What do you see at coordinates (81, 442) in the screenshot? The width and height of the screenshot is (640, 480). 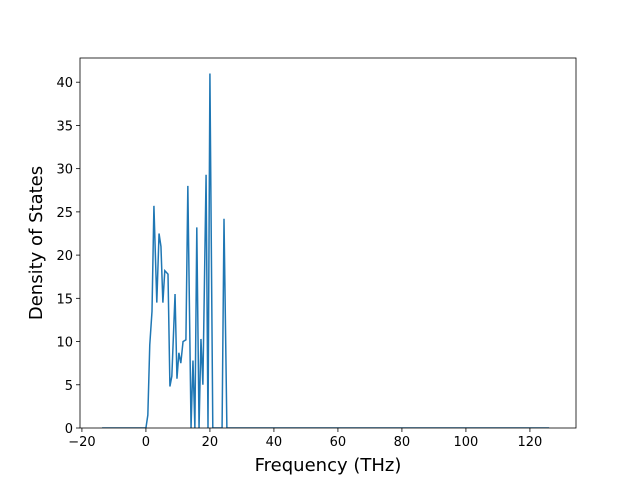 I see `x-tick-label: −20` at bounding box center [81, 442].